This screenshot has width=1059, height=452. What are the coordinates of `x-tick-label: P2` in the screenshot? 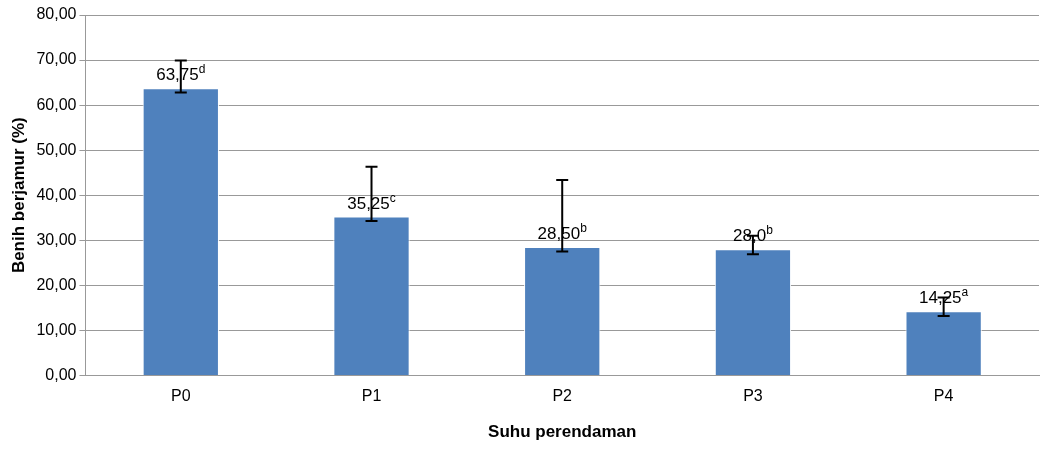 It's located at (562, 396).